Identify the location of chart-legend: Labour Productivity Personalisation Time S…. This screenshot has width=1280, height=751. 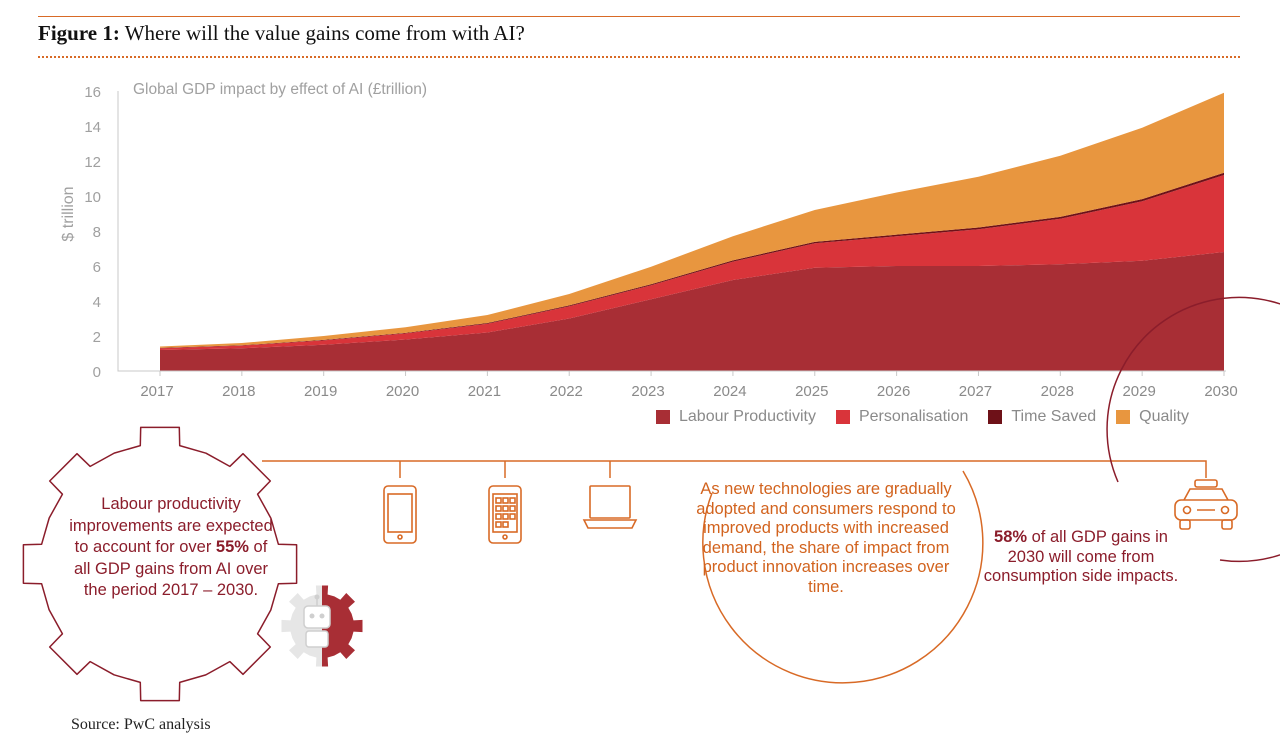
(922, 417).